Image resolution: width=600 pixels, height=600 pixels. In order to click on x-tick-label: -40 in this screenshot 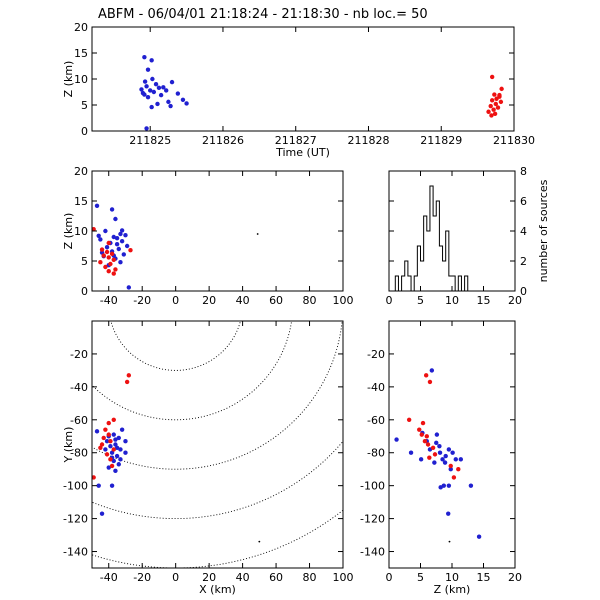, I will do `click(109, 577)`.